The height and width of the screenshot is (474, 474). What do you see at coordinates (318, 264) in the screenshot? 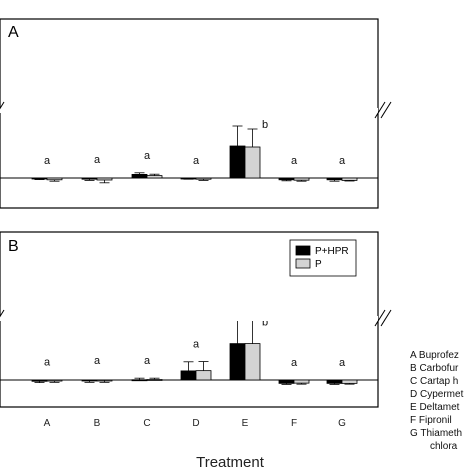
I see `legend-label: P` at bounding box center [318, 264].